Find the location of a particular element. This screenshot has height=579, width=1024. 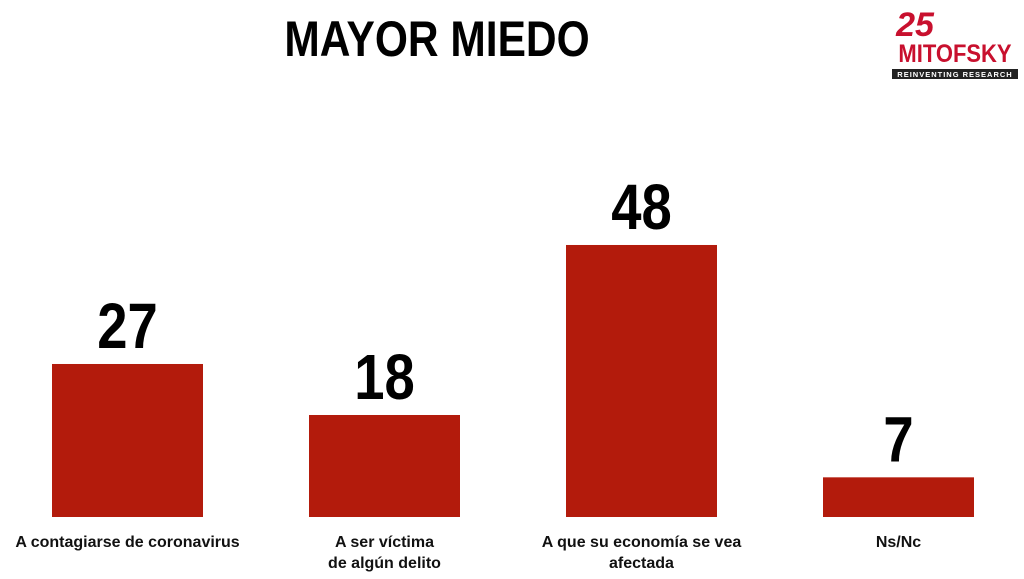

logo-tagline: REINVENTING RESEARCH is located at coordinates (954, 74).